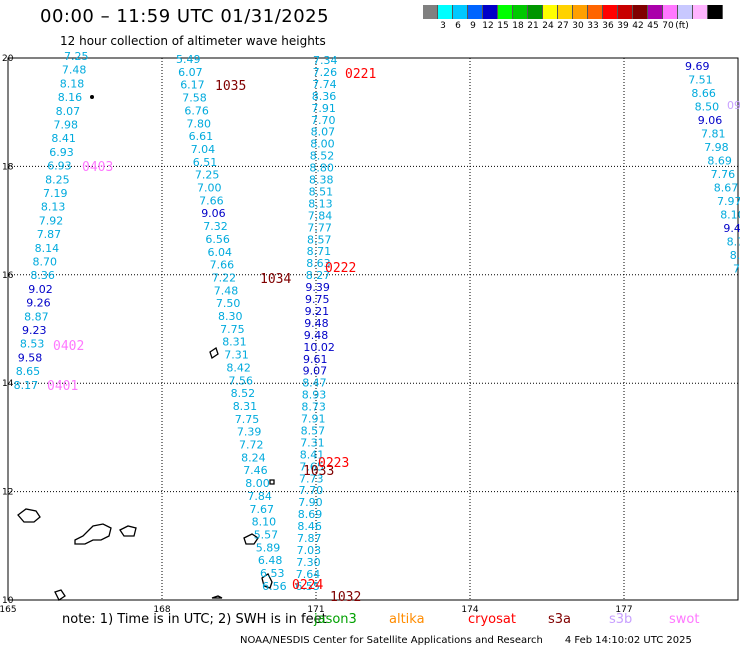 This screenshot has height=650, width=740. What do you see at coordinates (684, 619) in the screenshot?
I see `satellite-legend-item: swot` at bounding box center [684, 619].